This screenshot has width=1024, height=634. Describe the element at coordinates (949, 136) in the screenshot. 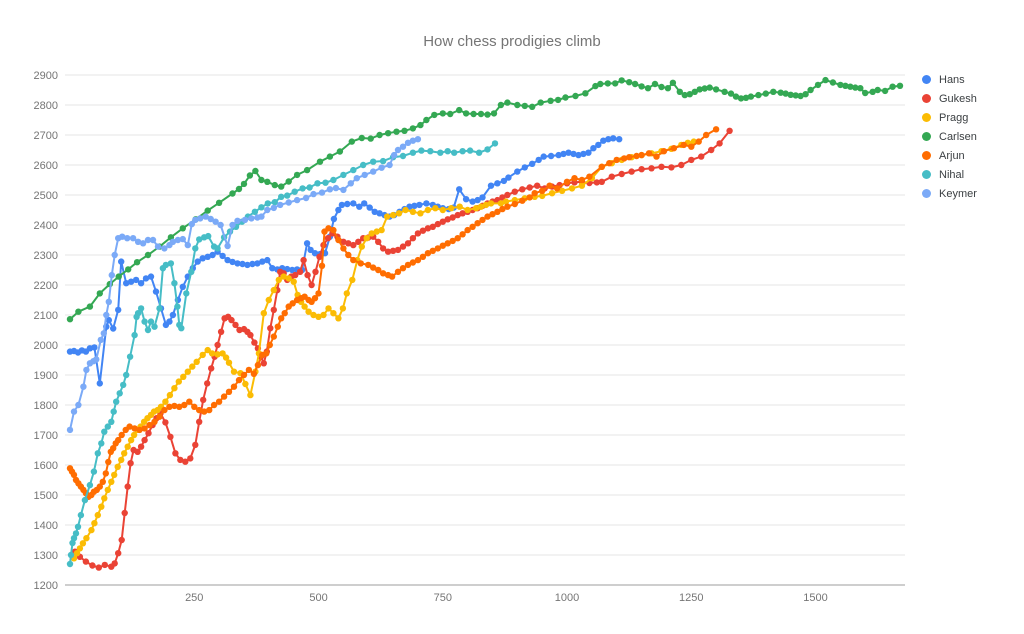

I see `legend-item-carlsen: Carlsen` at that location.